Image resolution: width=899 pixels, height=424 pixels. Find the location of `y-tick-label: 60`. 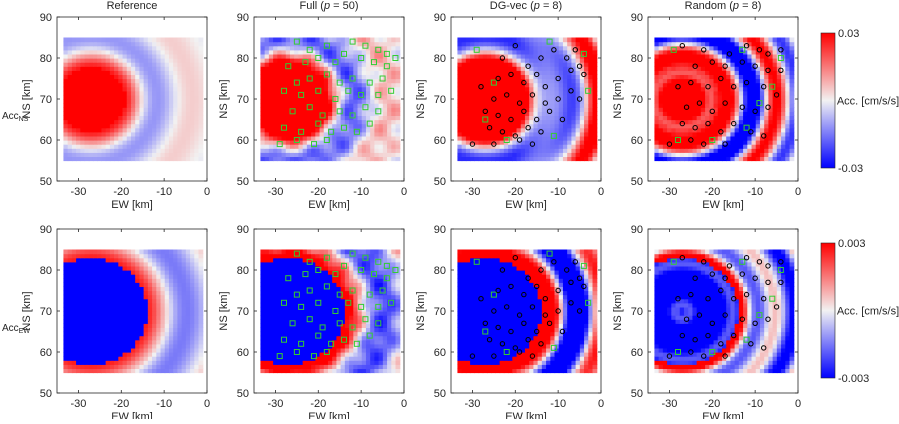

y-tick-label: 60 is located at coordinates (637, 141).